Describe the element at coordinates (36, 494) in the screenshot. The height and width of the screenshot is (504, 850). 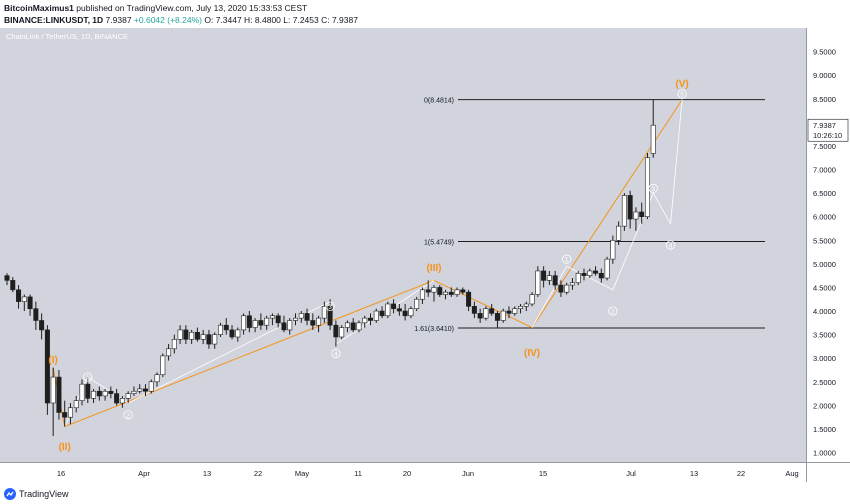
I see `tradingview-logo: TradingView` at that location.